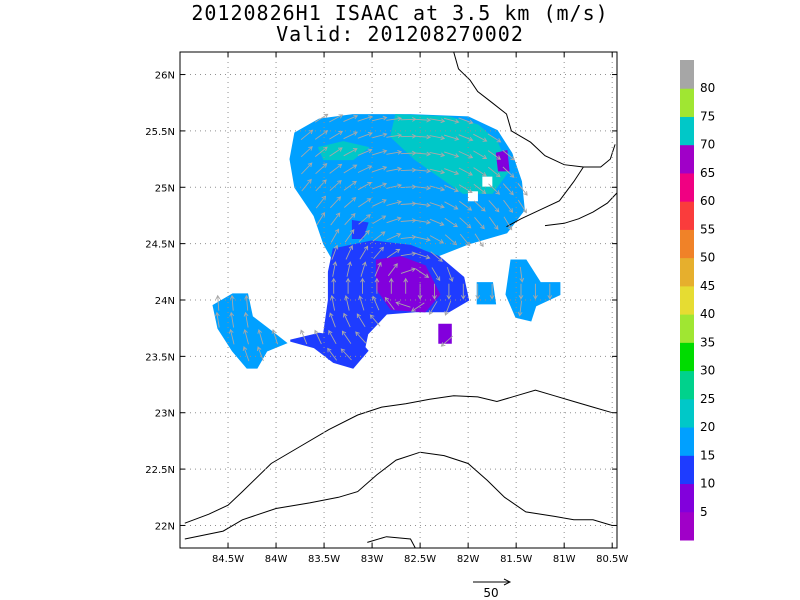 This screenshot has width=800, height=600. What do you see at coordinates (160, 245) in the screenshot?
I see `lat-tick-label: 24.5N` at bounding box center [160, 245].